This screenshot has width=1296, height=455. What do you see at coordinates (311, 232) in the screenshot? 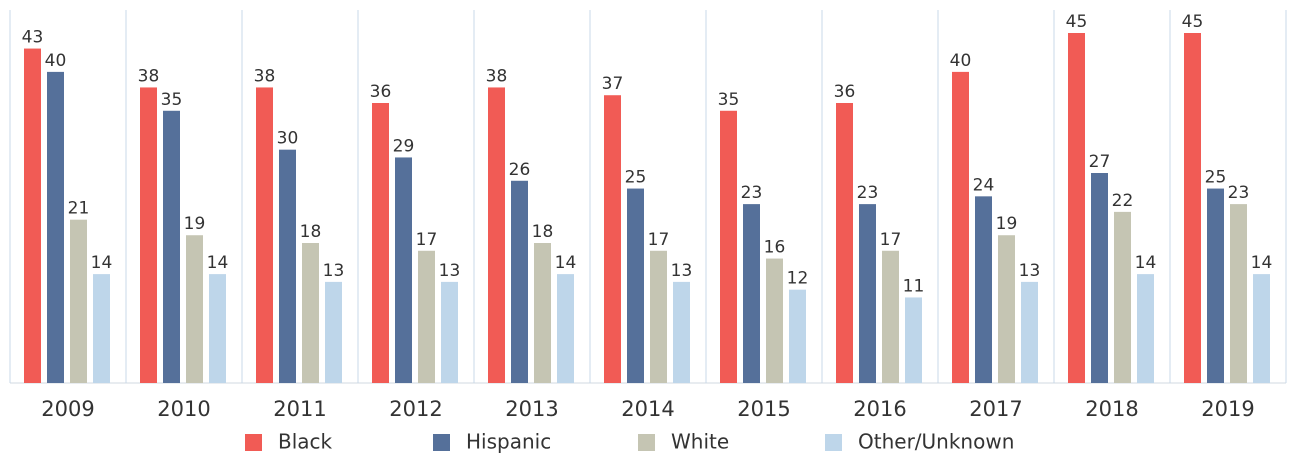
I see `data-label: 18` at bounding box center [311, 232].